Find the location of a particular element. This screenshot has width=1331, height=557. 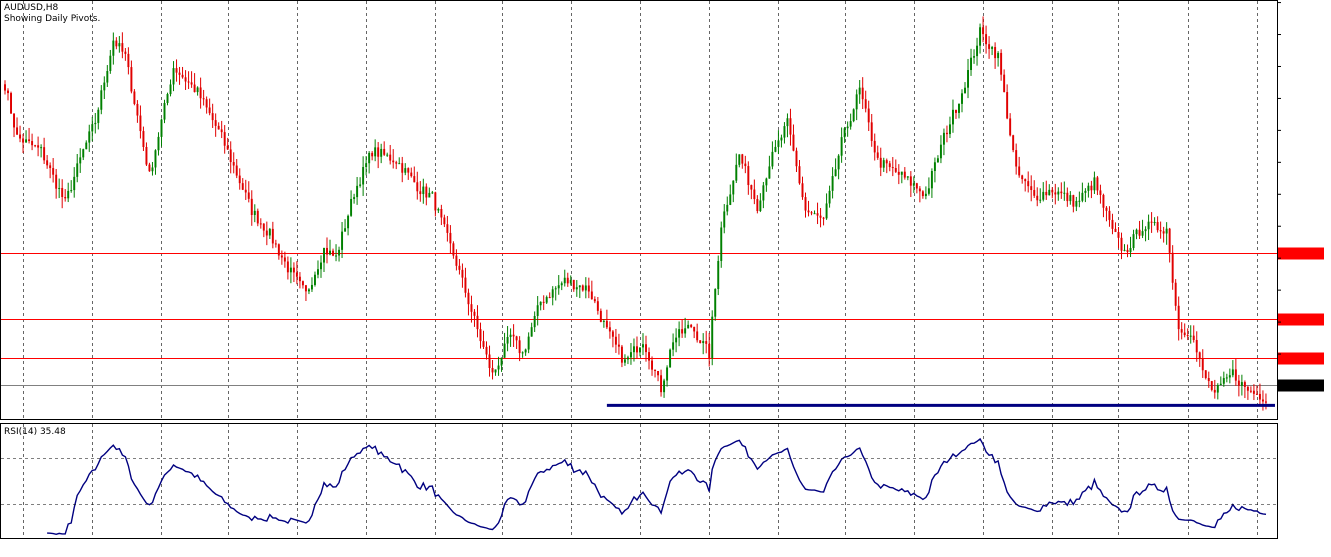

rsi-axis is located at coordinates (639, 481).